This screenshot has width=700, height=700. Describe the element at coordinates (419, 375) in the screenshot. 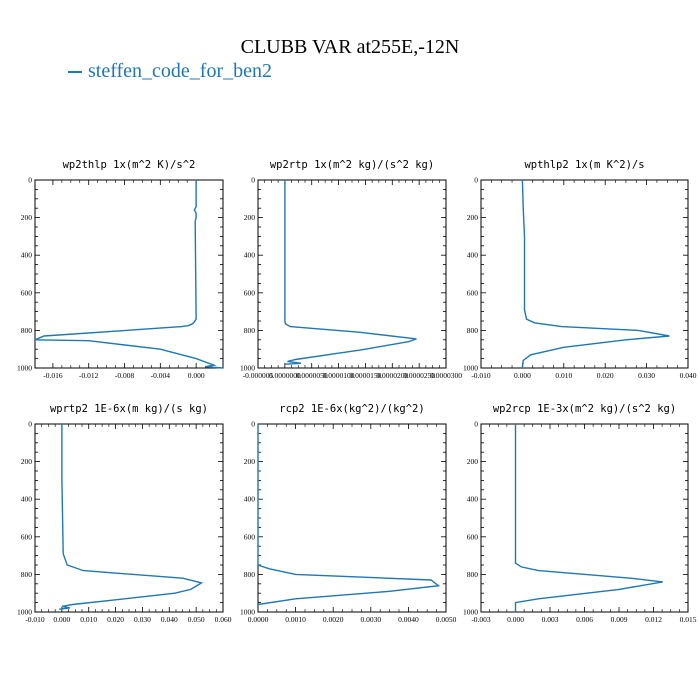

I see `x-tick-label: 0.0000250` at that location.